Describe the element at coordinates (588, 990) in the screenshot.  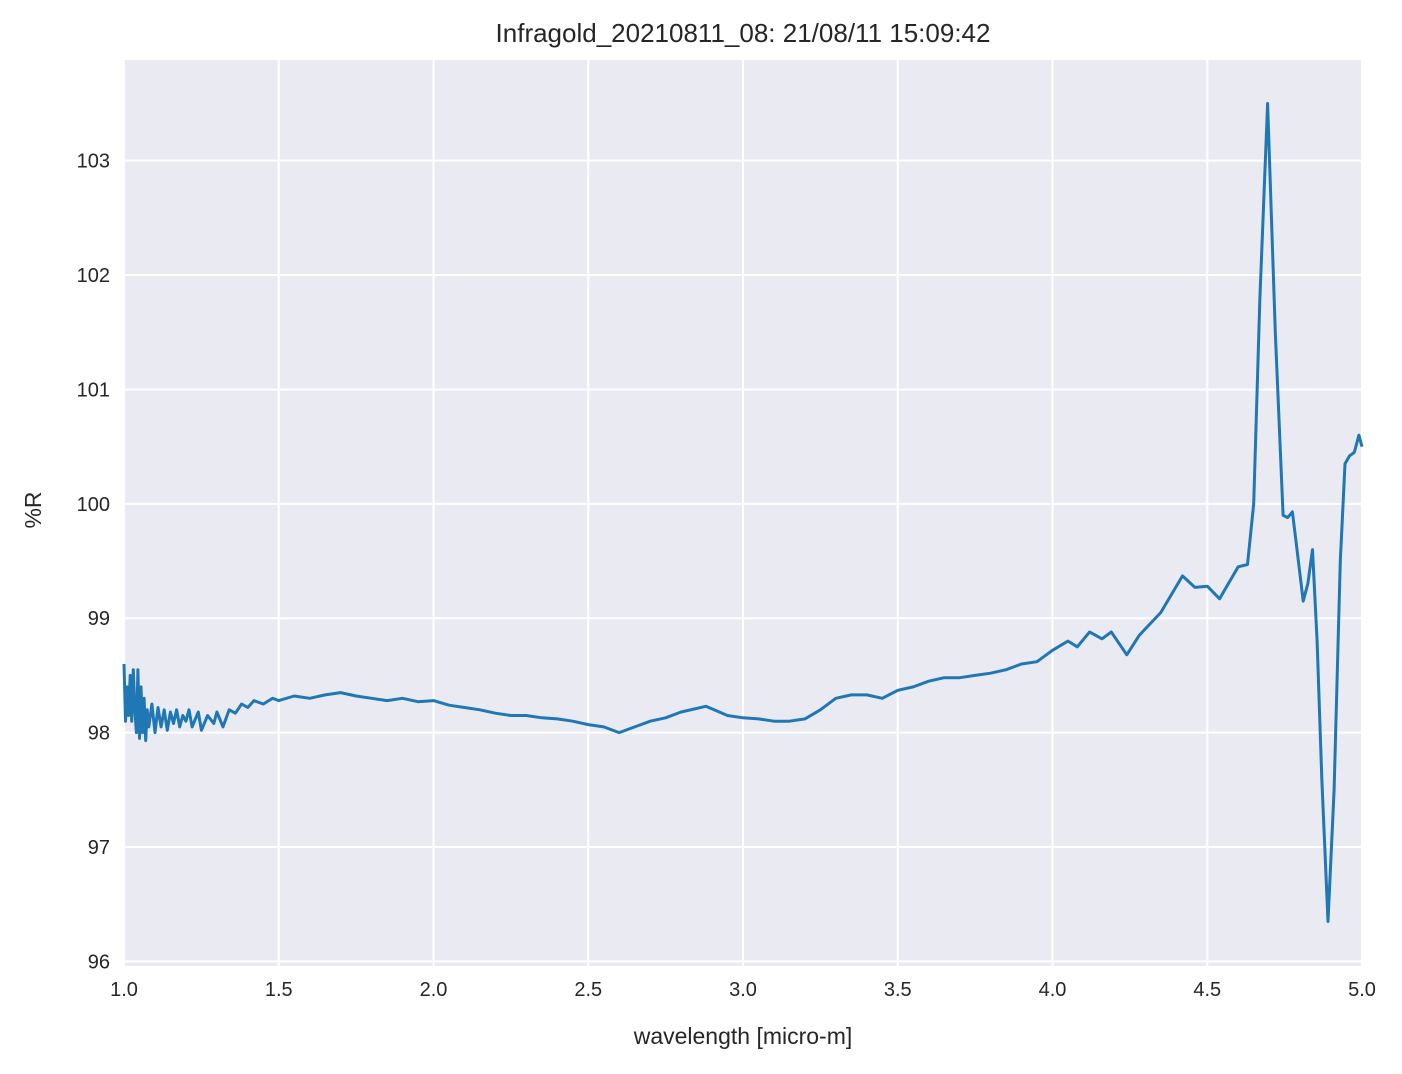
I see `x-tick-label: 2.5` at that location.